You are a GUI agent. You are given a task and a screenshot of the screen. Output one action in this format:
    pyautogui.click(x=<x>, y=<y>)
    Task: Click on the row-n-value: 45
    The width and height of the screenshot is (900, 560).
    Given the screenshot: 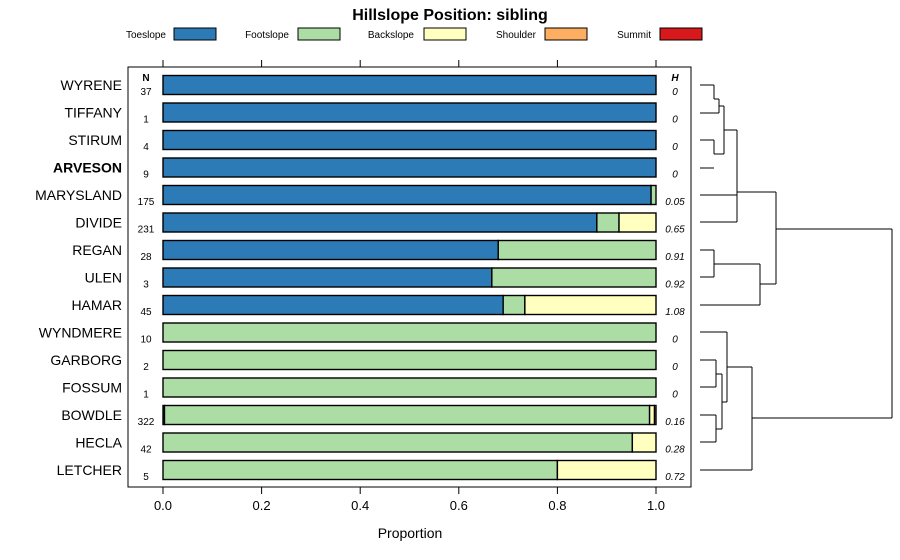 What is the action you would take?
    pyautogui.click(x=146, y=312)
    